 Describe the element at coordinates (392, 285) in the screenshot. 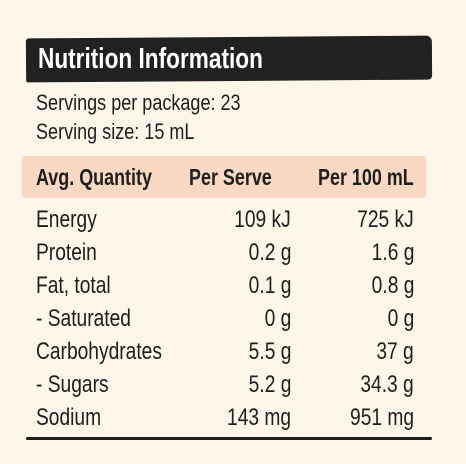

I see `row-per-100ml: 0.8 g` at that location.